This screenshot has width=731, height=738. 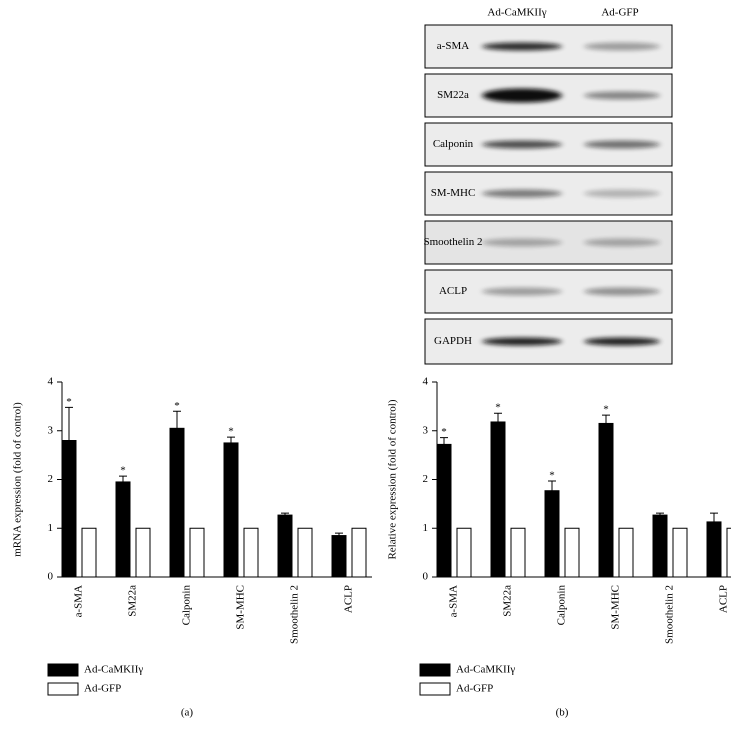 What do you see at coordinates (562, 713) in the screenshot?
I see `panel-label: (b)` at bounding box center [562, 713].